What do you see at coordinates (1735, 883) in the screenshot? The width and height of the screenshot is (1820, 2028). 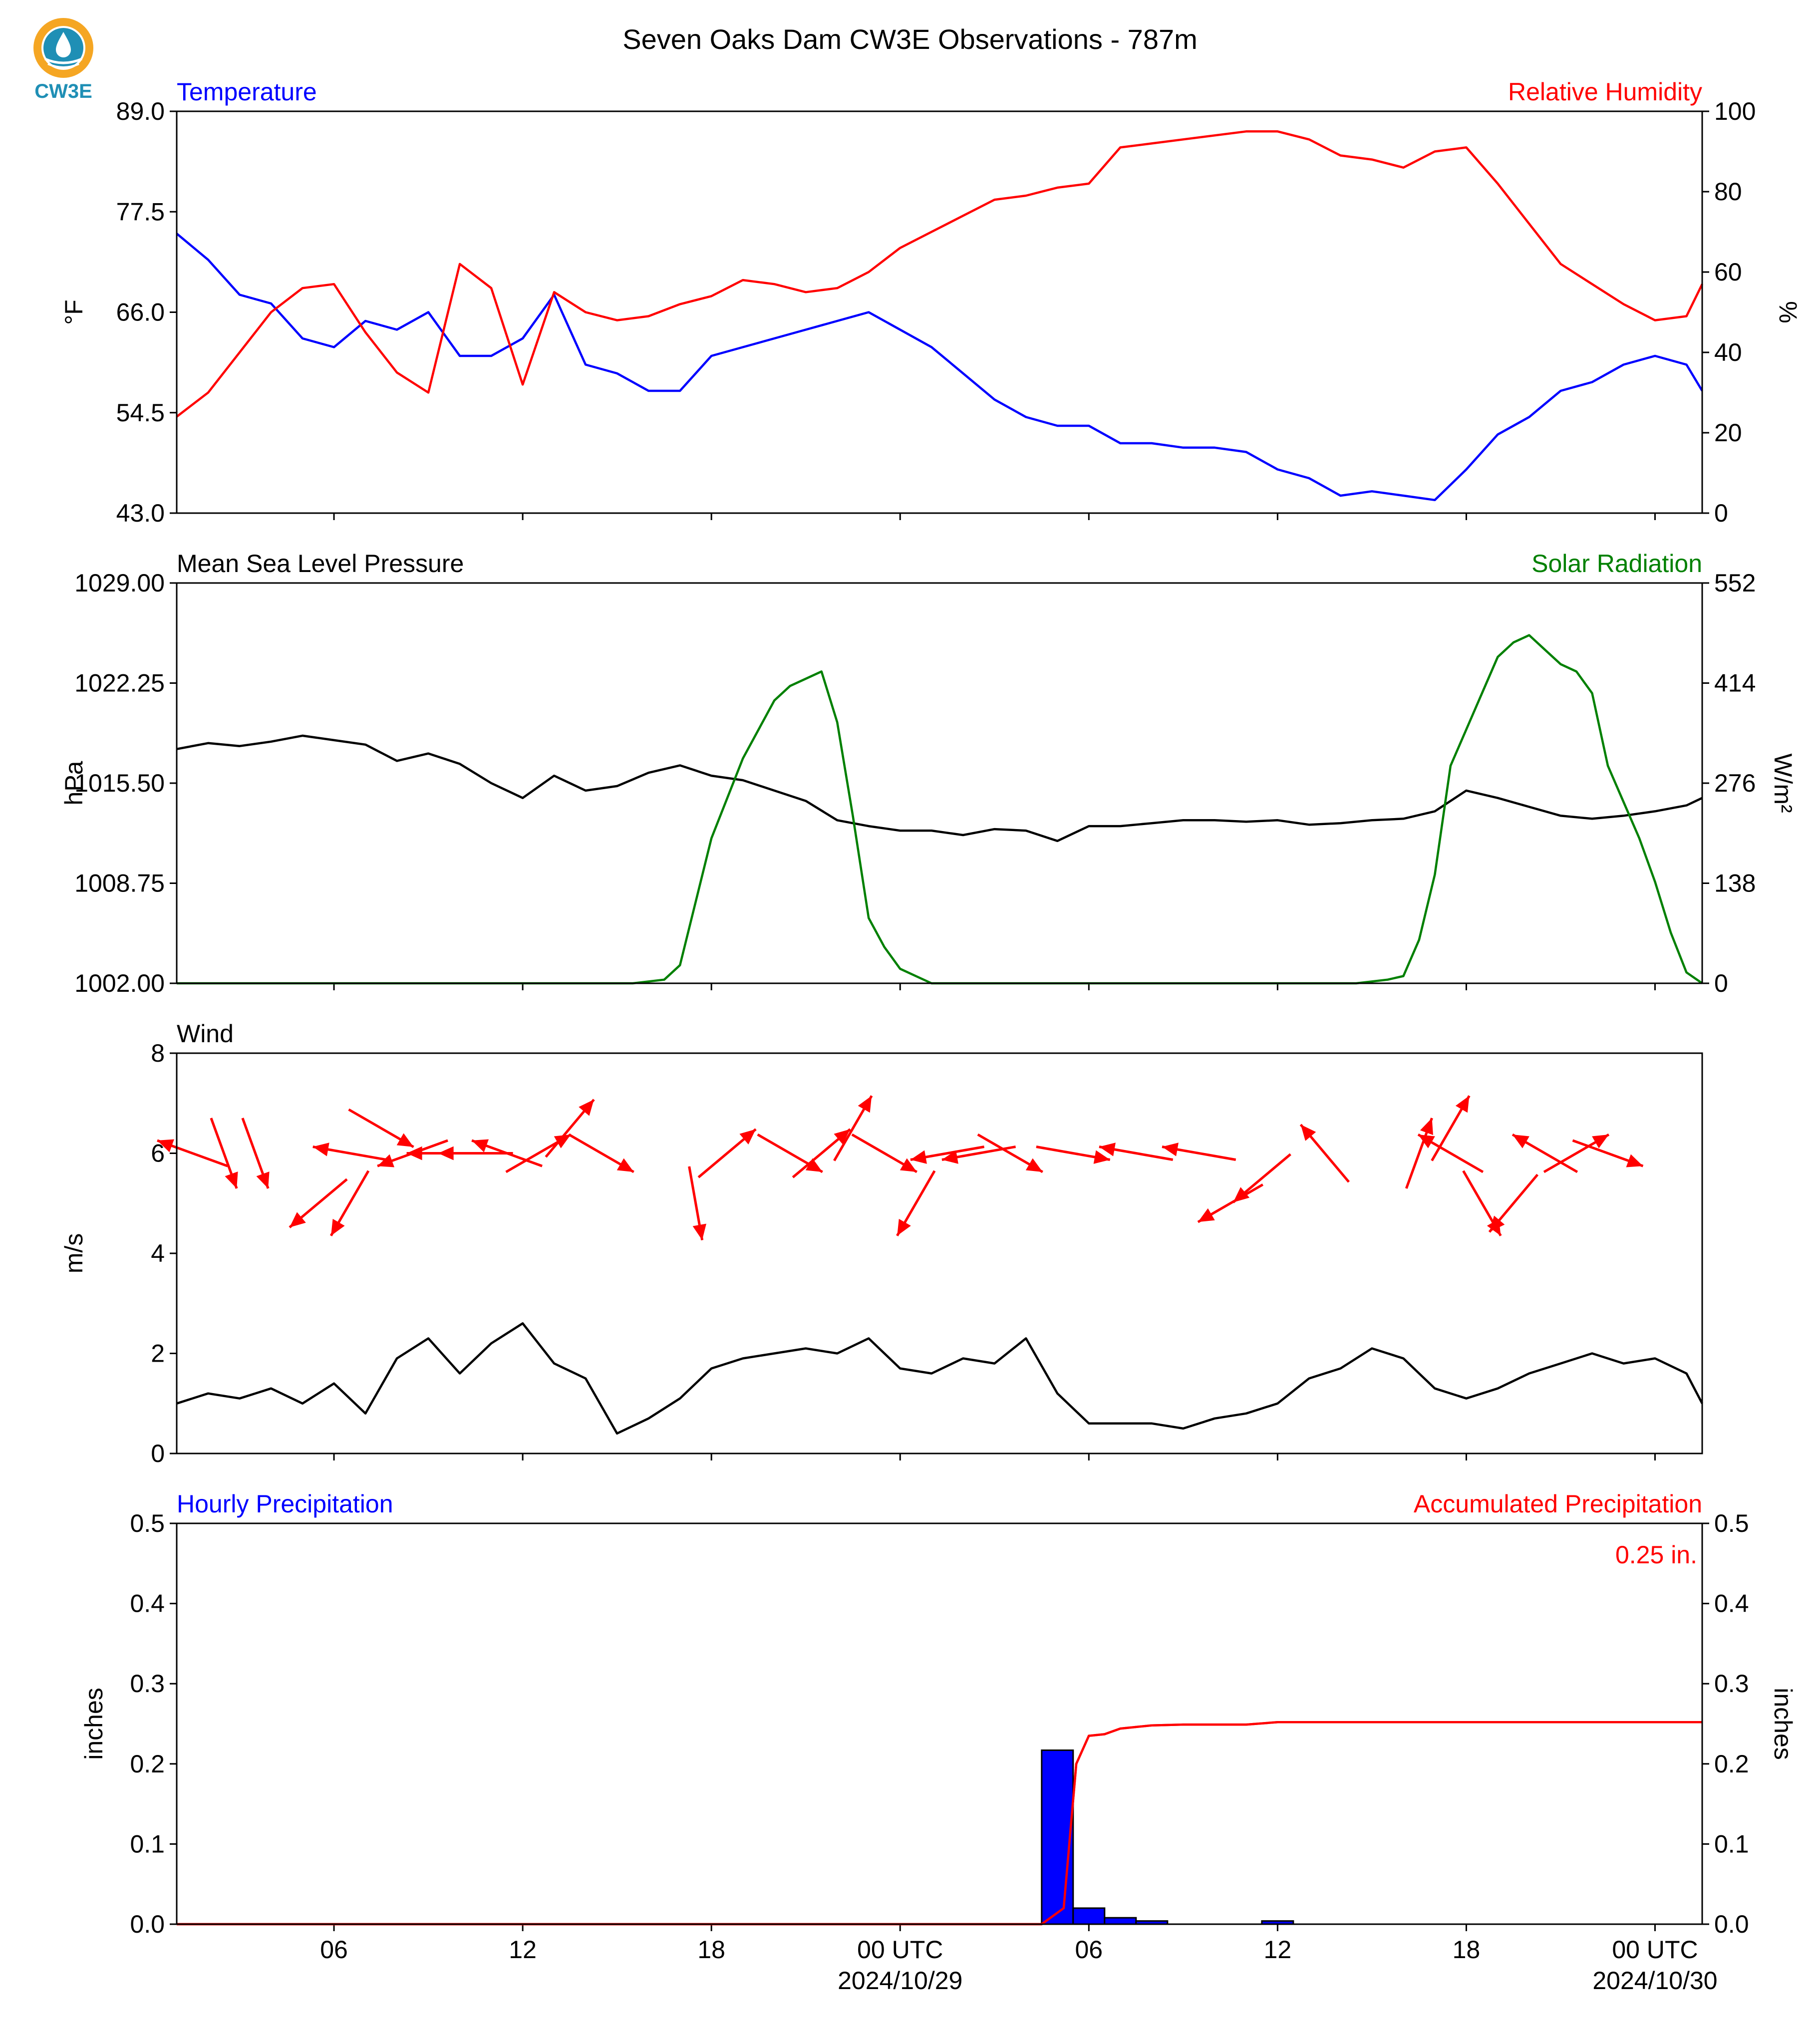 I see `y2-tick-label: 138` at bounding box center [1735, 883].